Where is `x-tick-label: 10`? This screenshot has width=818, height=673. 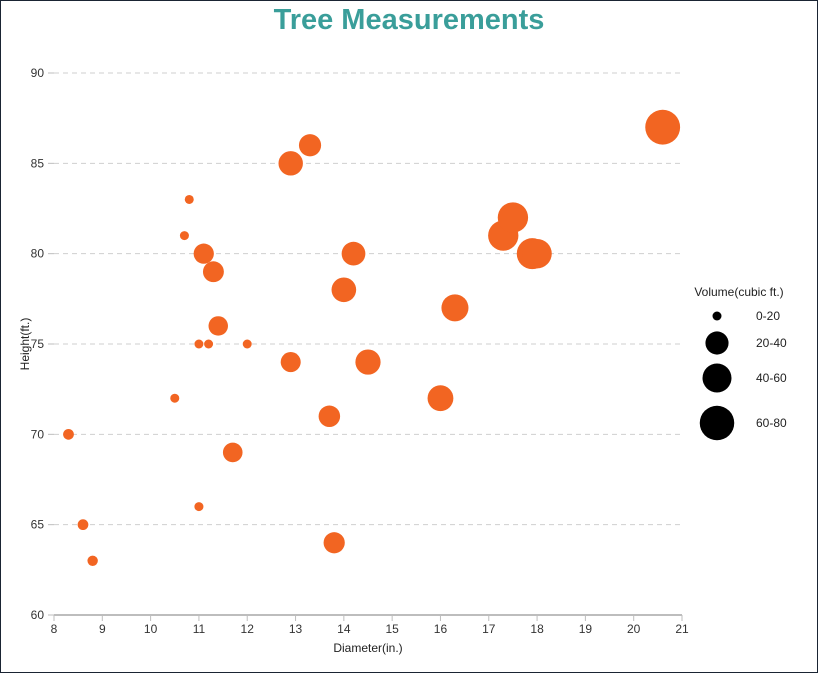
x-tick-label: 10 is located at coordinates (151, 629).